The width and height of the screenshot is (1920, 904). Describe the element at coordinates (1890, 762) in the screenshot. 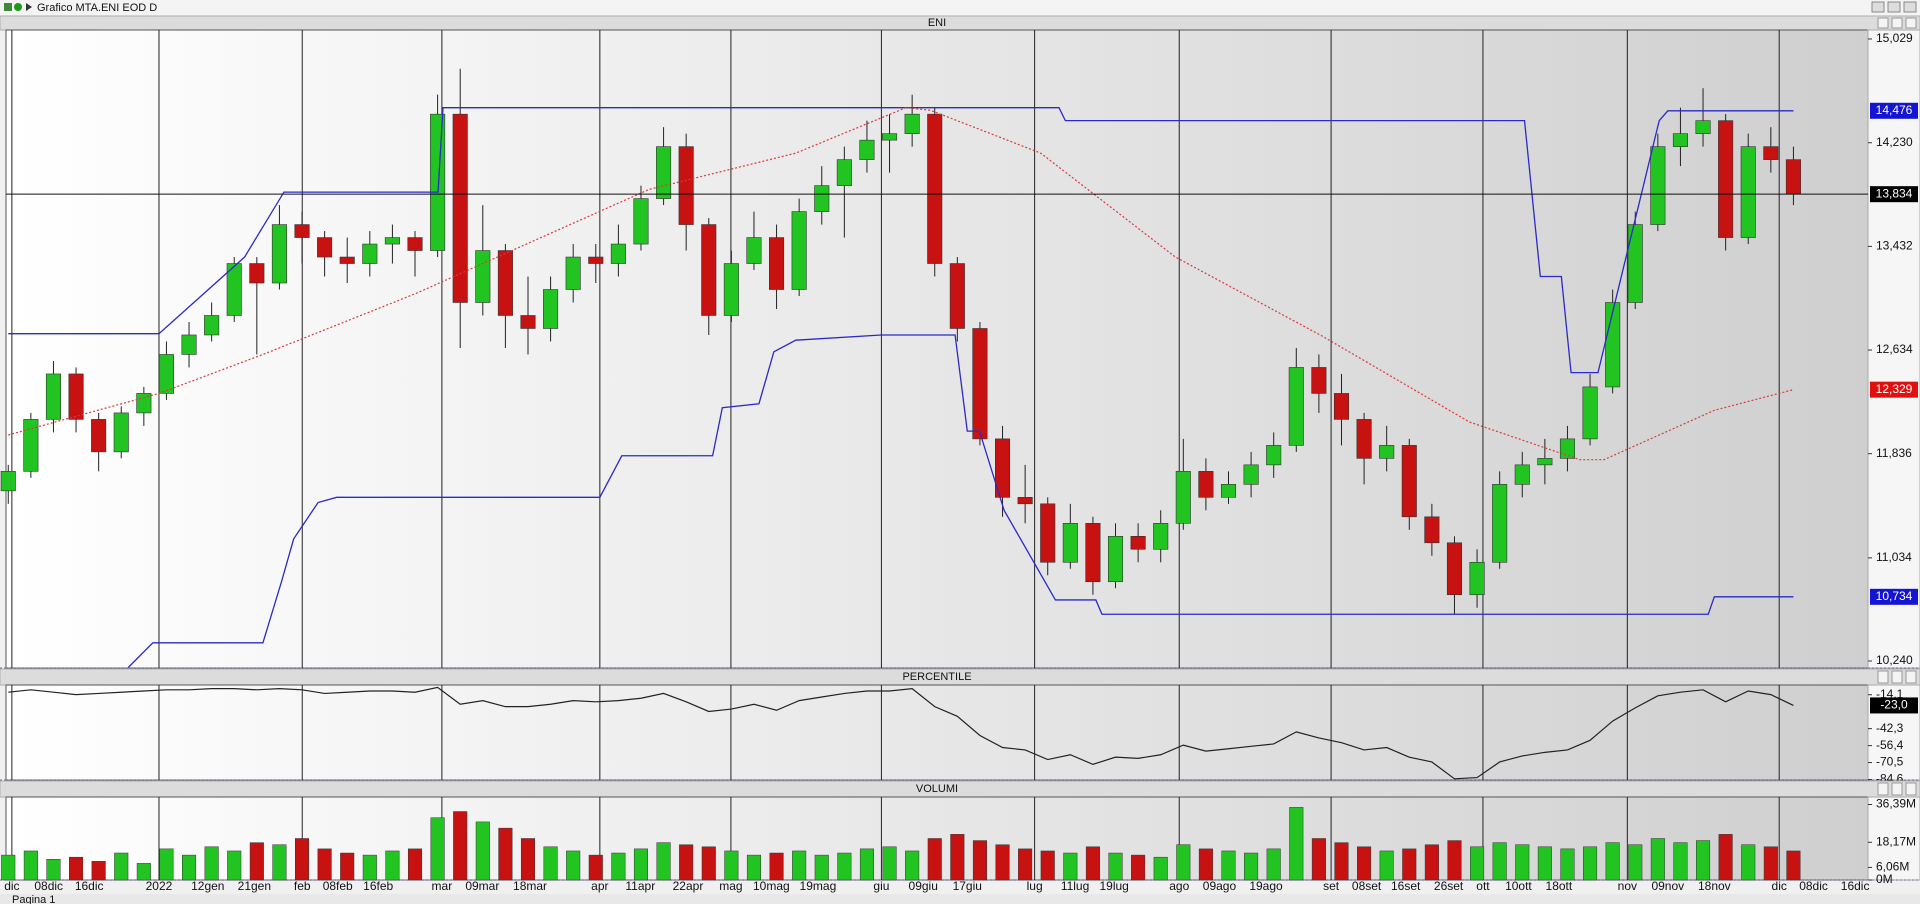

I see `y-tick-label: -70,5` at that location.